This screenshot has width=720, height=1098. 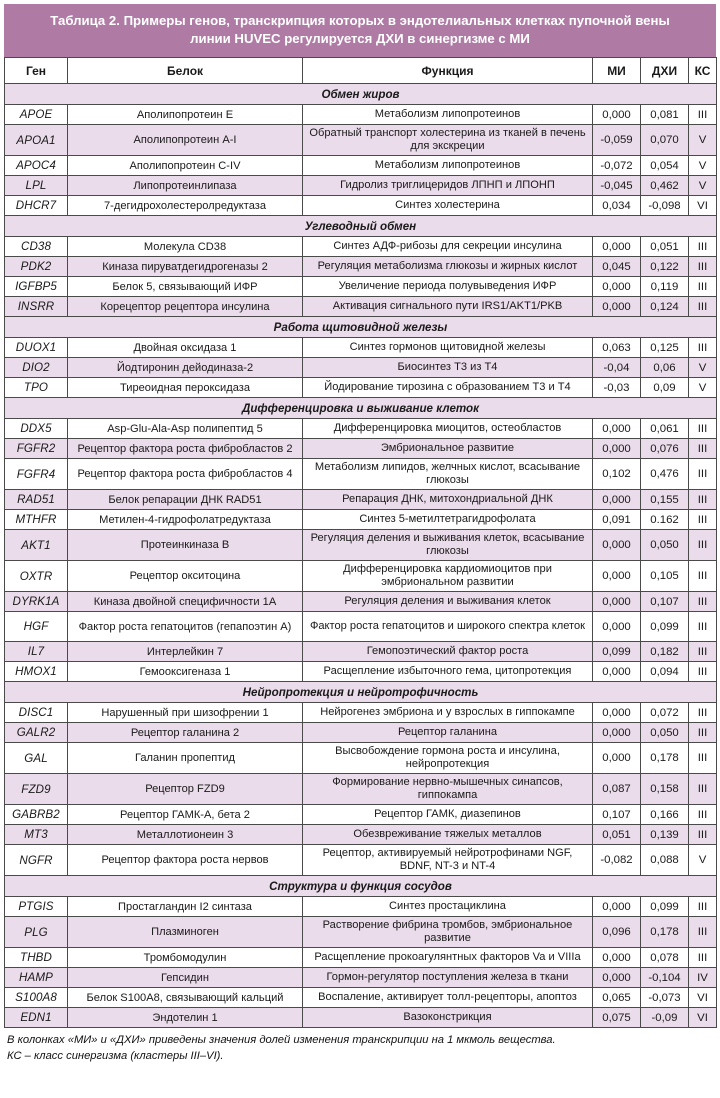 I want to click on cell-protein: Рецептор FZD9, so click(x=185, y=789).